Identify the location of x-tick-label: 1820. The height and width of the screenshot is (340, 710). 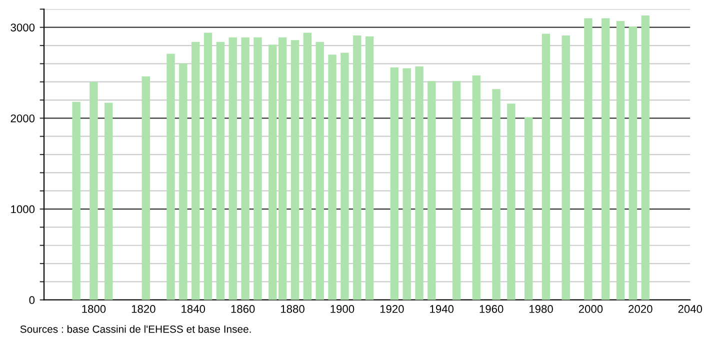
(144, 309).